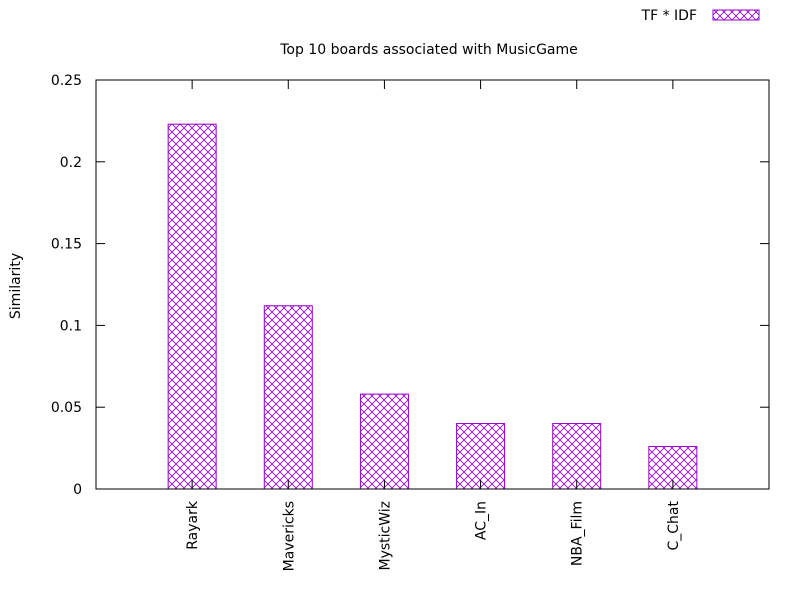 This screenshot has width=800, height=600. Describe the element at coordinates (578, 533) in the screenshot. I see `x-tick-label: NBA_Film` at that location.